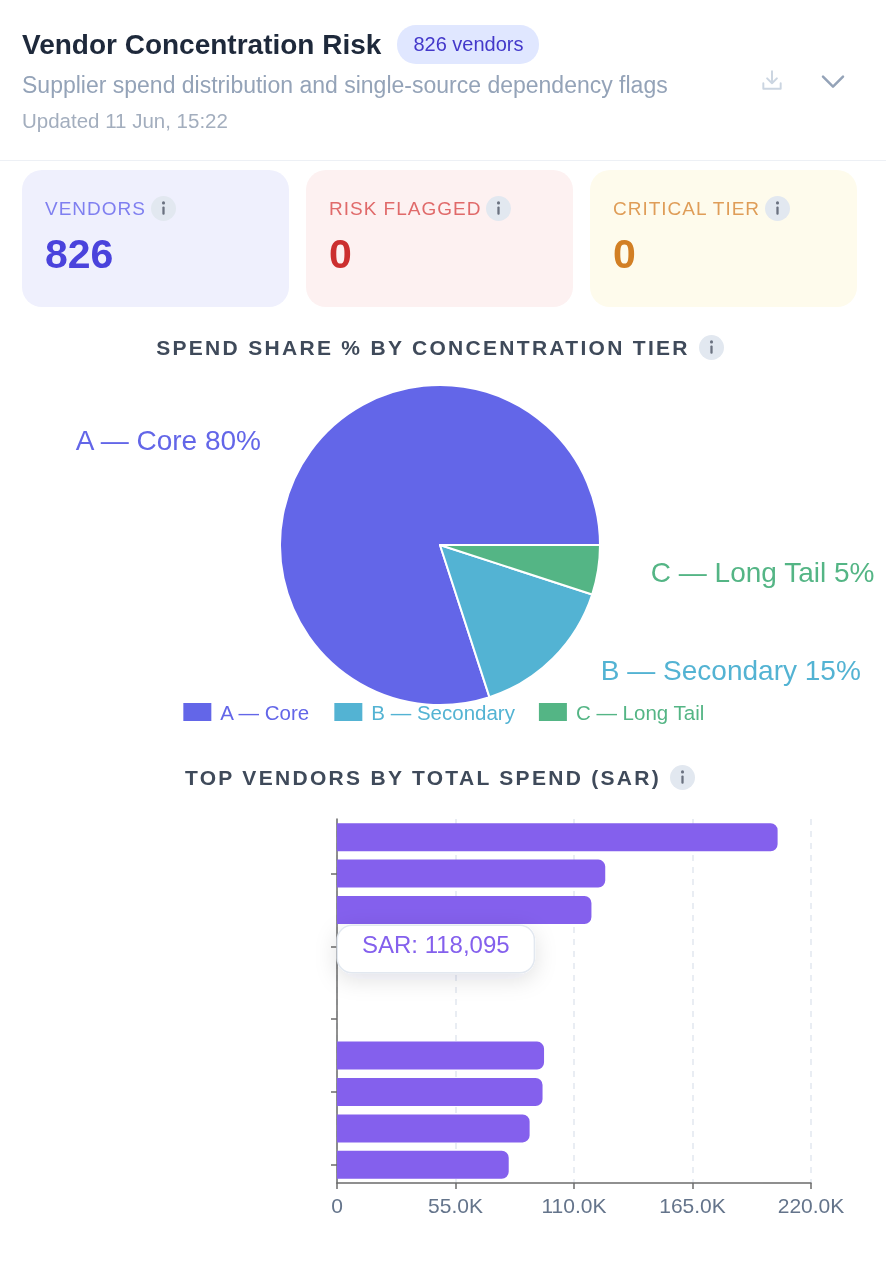 This screenshot has height=1266, width=886. Describe the element at coordinates (762, 573) in the screenshot. I see `category-label: C — Long Tail 5%` at that location.